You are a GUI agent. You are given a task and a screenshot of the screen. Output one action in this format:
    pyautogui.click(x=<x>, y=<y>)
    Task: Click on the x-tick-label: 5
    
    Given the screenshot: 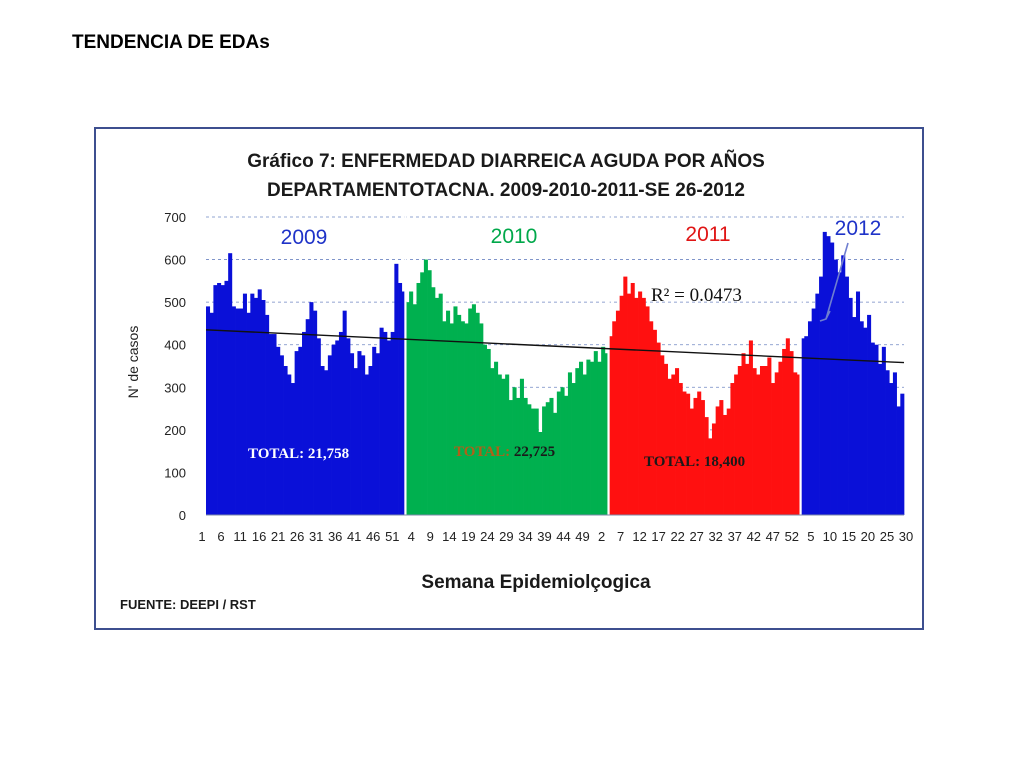 What is the action you would take?
    pyautogui.click(x=810, y=536)
    